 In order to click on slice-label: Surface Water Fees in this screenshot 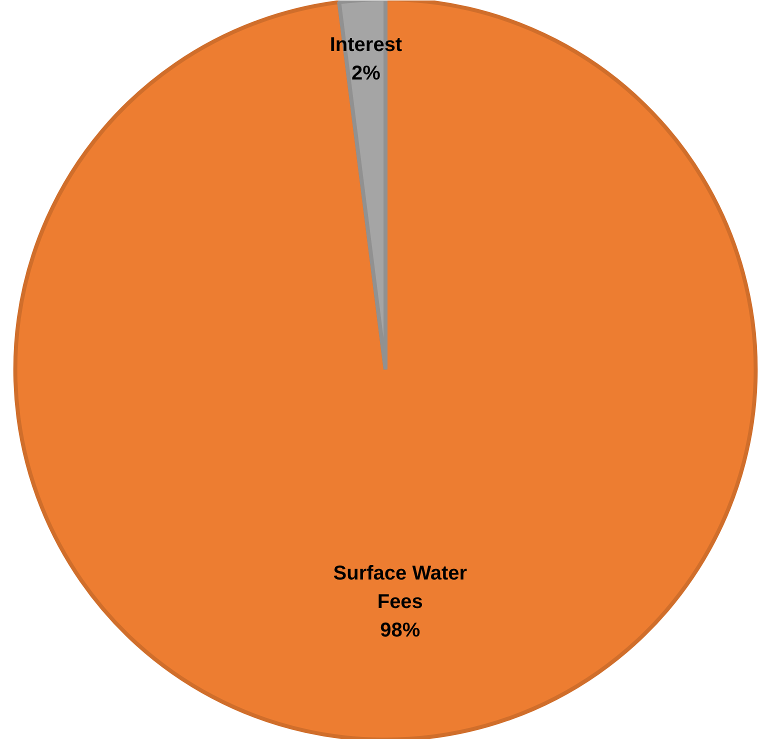, I will do `click(400, 588)`.